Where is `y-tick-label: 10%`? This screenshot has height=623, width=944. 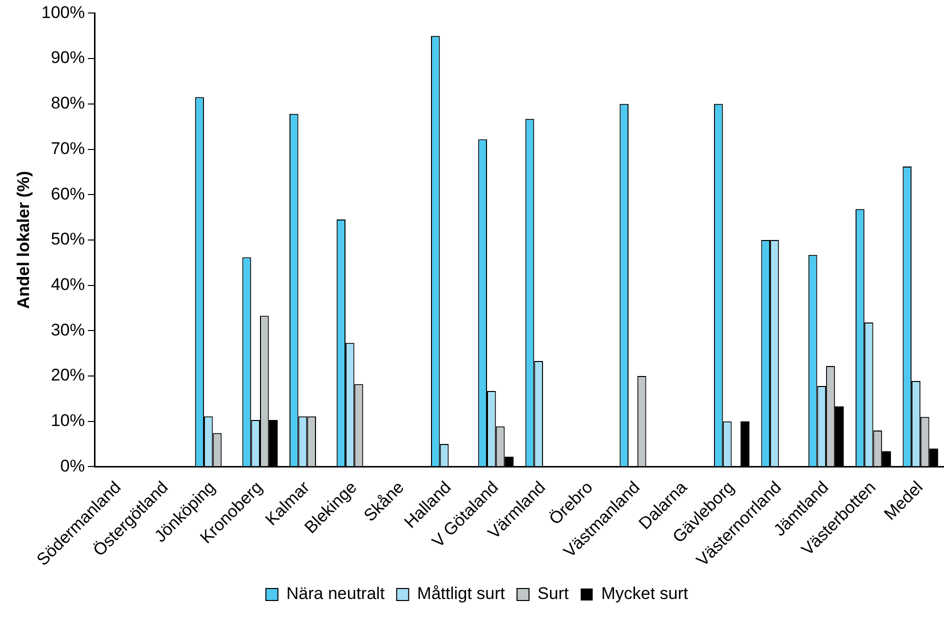 y-tick-label: 10% is located at coordinates (67, 420).